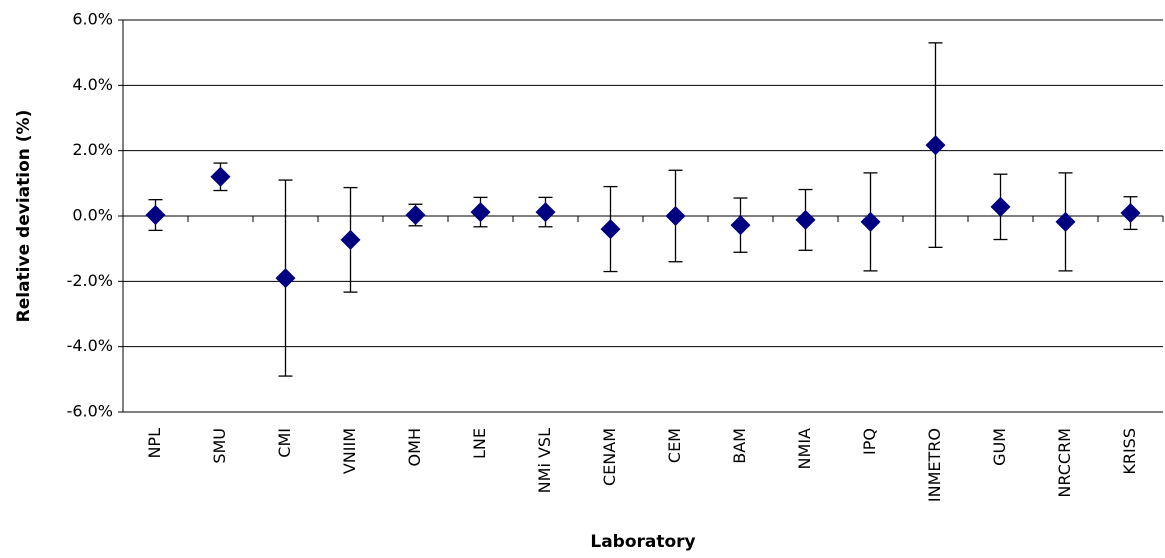  Describe the element at coordinates (414, 447) in the screenshot. I see `x-tick-label: OMH` at that location.